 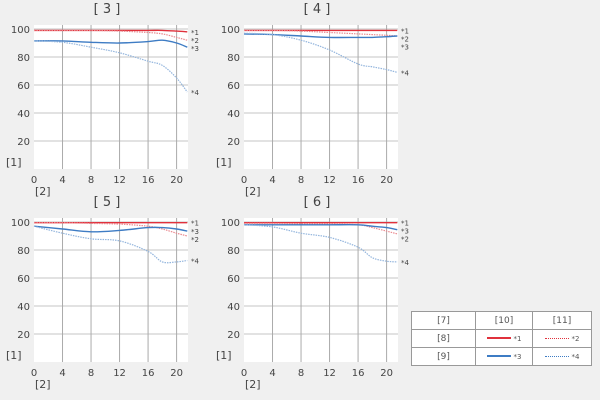 What do you see at coordinates (443, 320) in the screenshot?
I see `legend-header-0: [7]` at bounding box center [443, 320].